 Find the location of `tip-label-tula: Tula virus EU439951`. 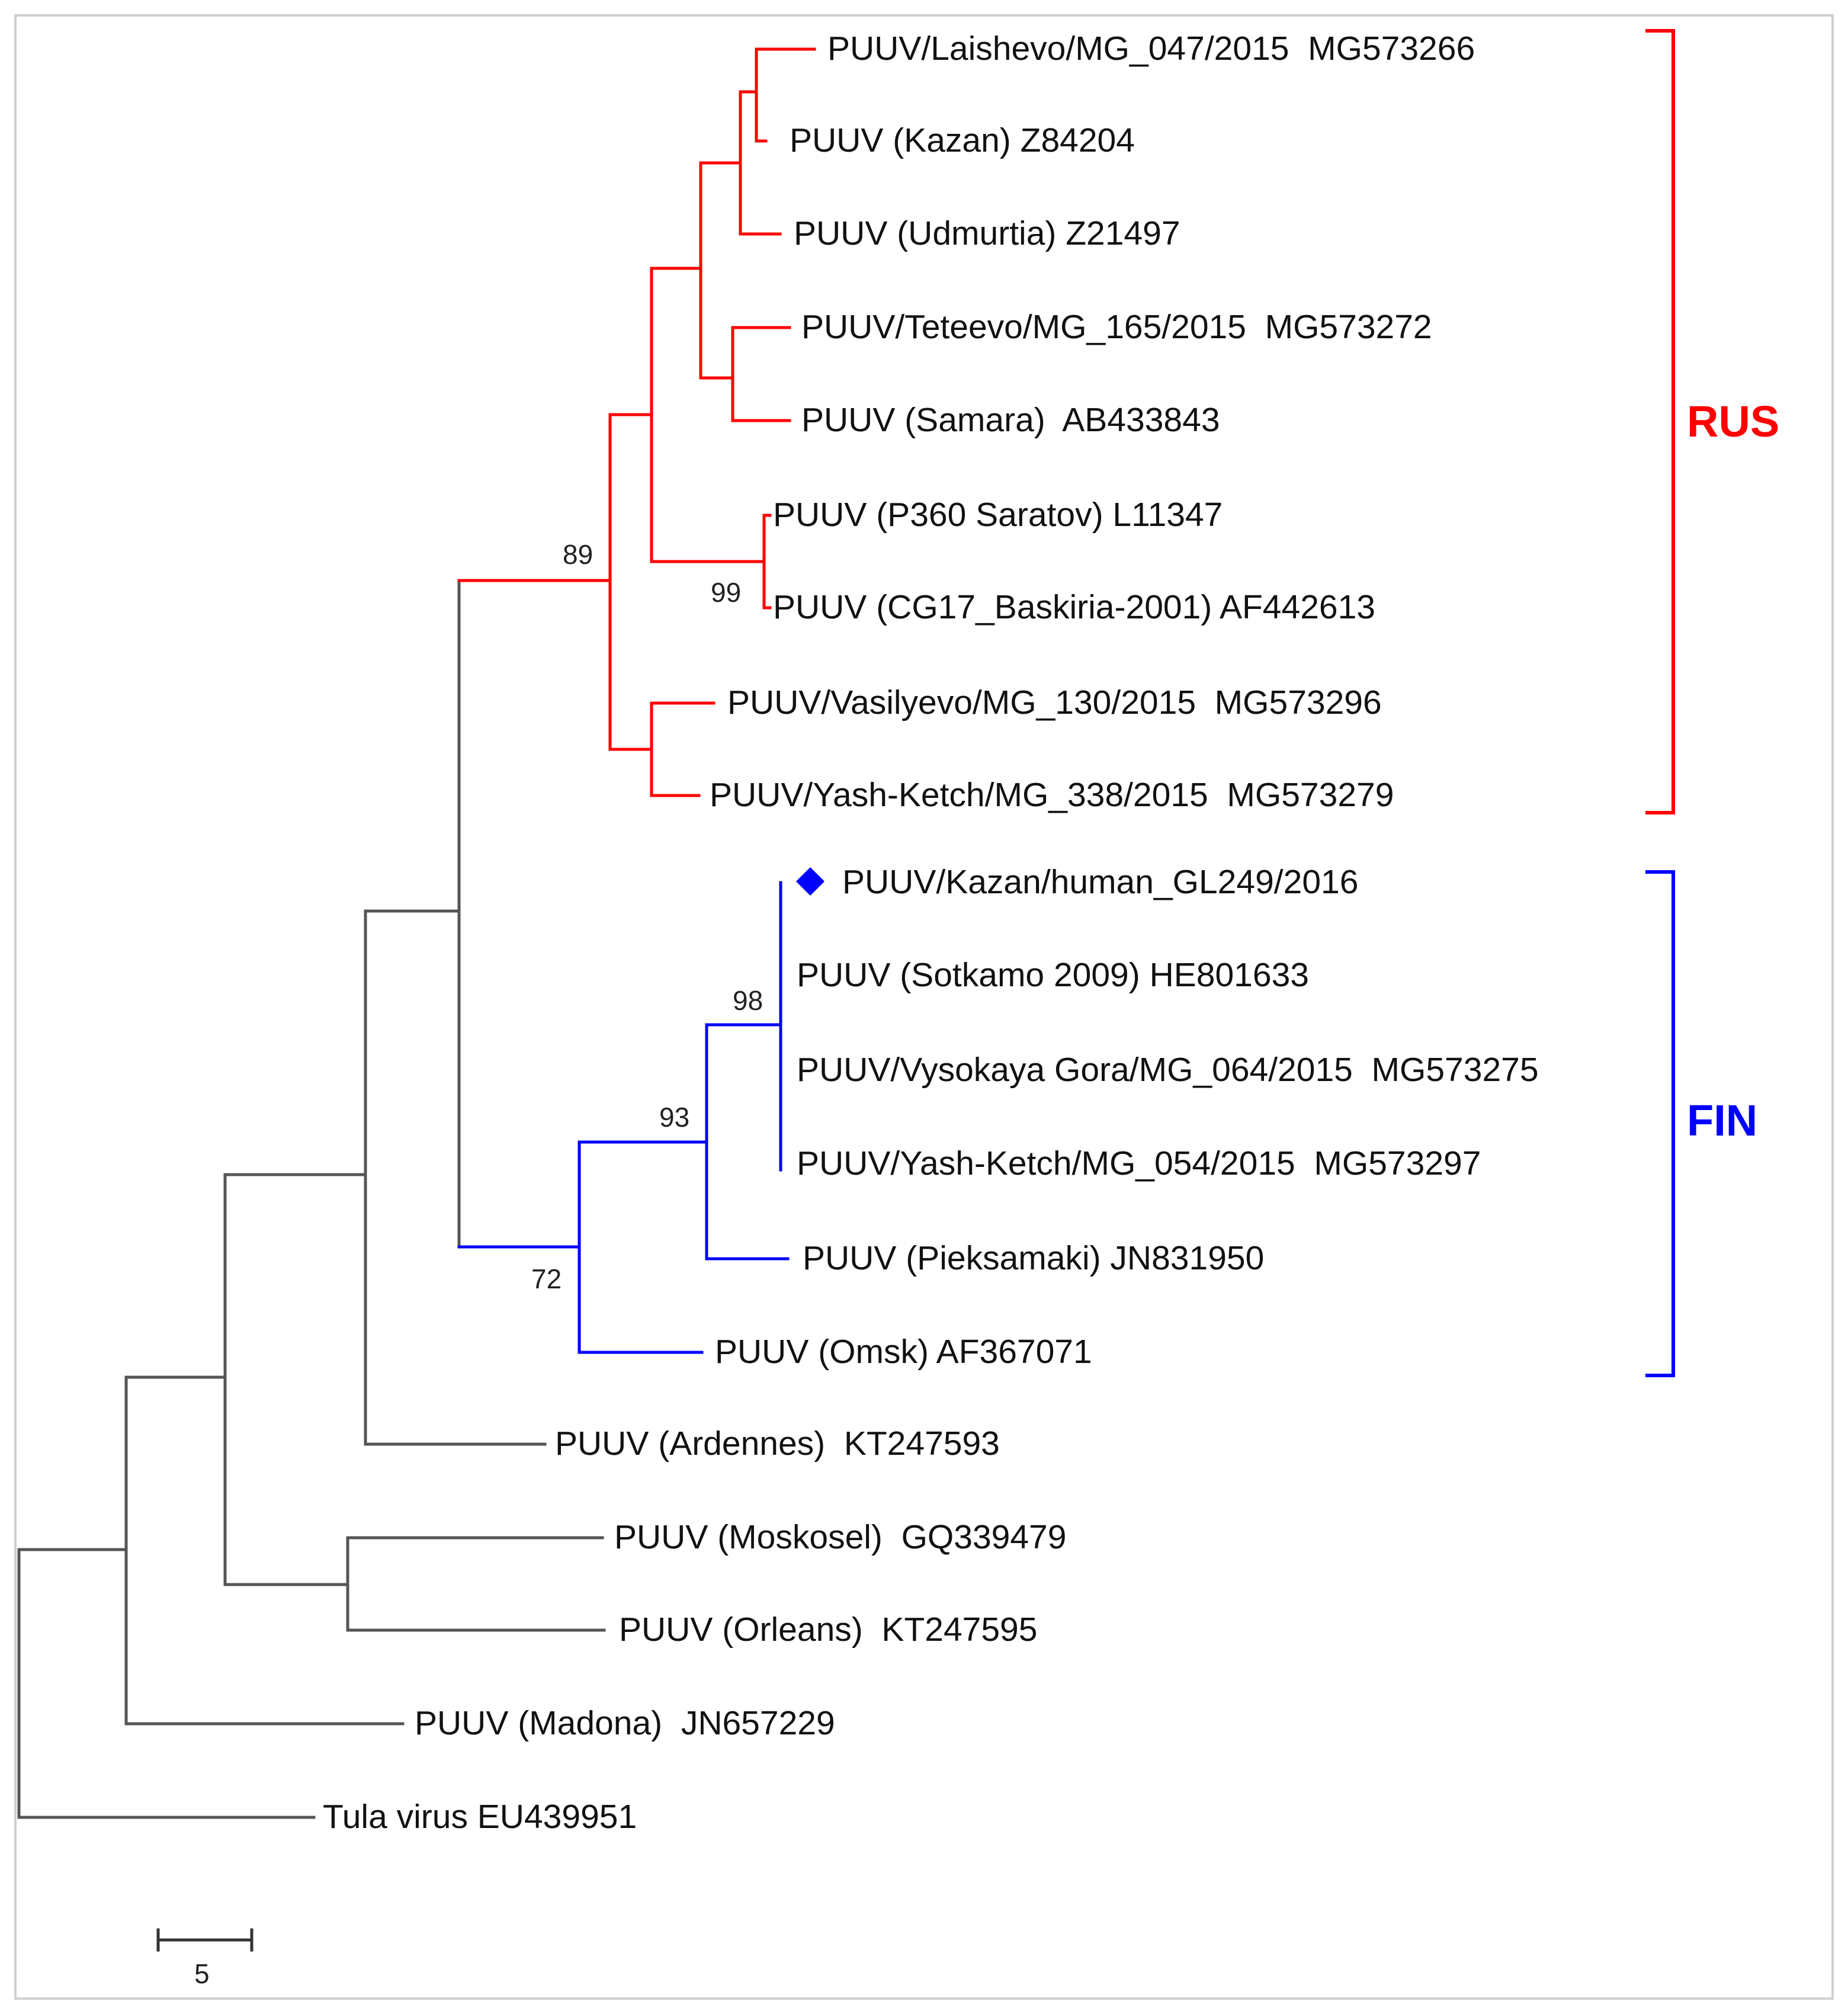

tip-label-tula: Tula virus EU439951 is located at coordinates (480, 1817).